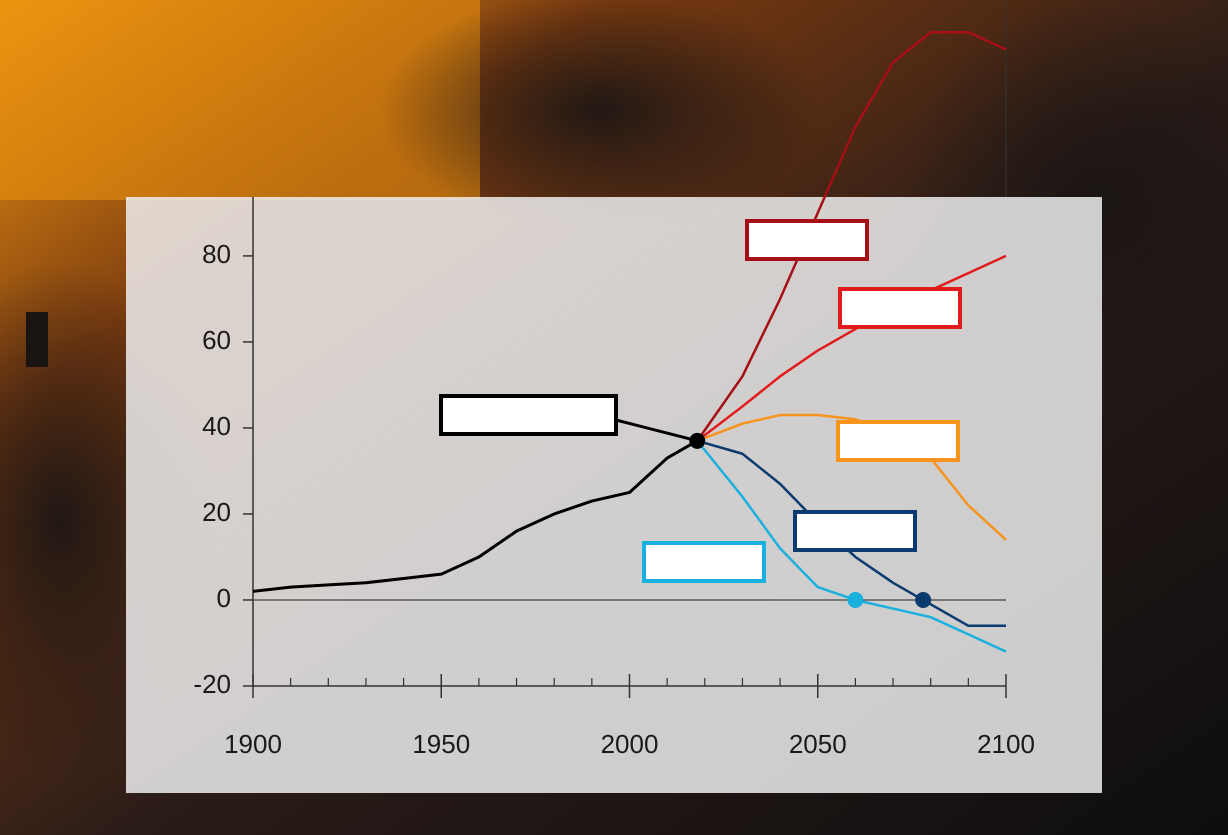 The image size is (1228, 835). Describe the element at coordinates (216, 254) in the screenshot. I see `y-tick-label: 80` at that location.